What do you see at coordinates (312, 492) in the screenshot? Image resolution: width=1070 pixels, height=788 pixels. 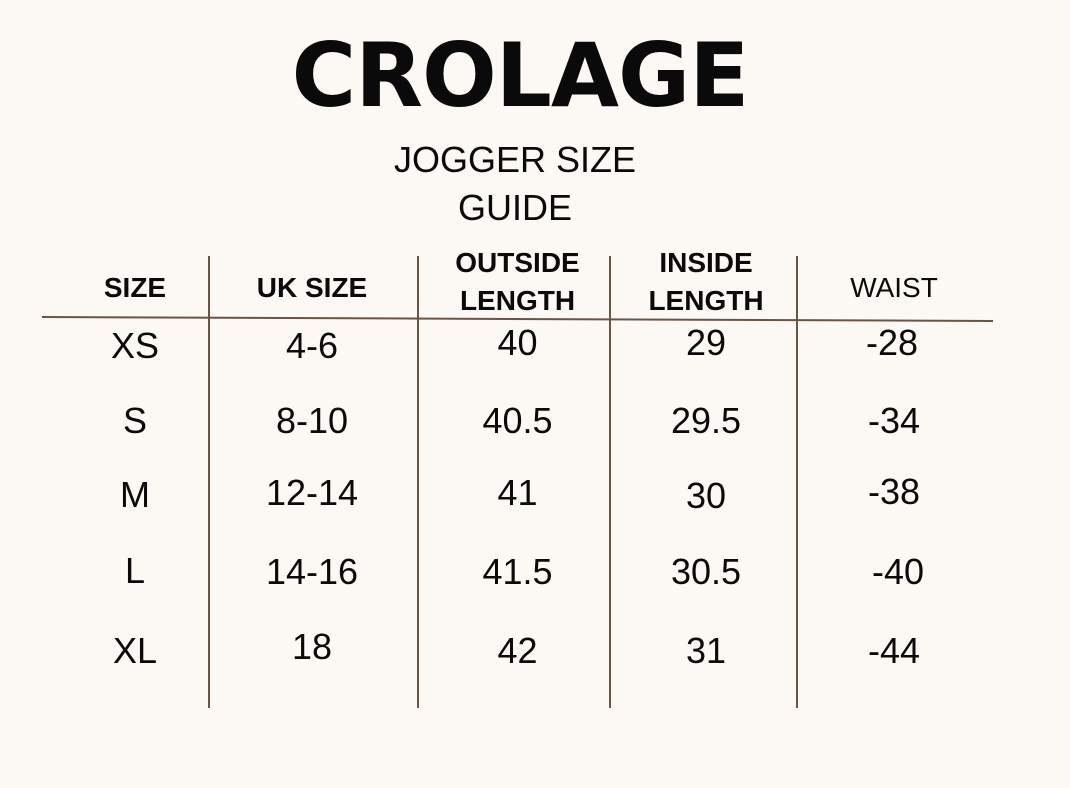 I see `row-m-uk: 12-14` at bounding box center [312, 492].